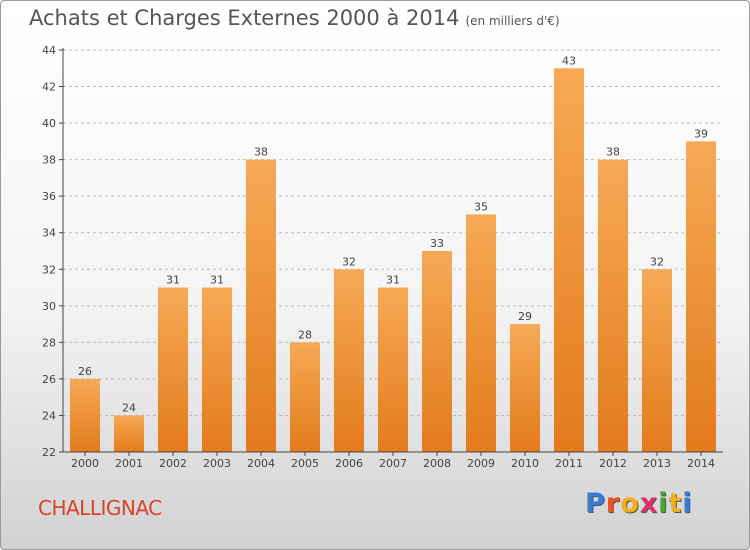 The image size is (750, 550). What do you see at coordinates (49, 233) in the screenshot?
I see `y-tick-label: 34` at bounding box center [49, 233].